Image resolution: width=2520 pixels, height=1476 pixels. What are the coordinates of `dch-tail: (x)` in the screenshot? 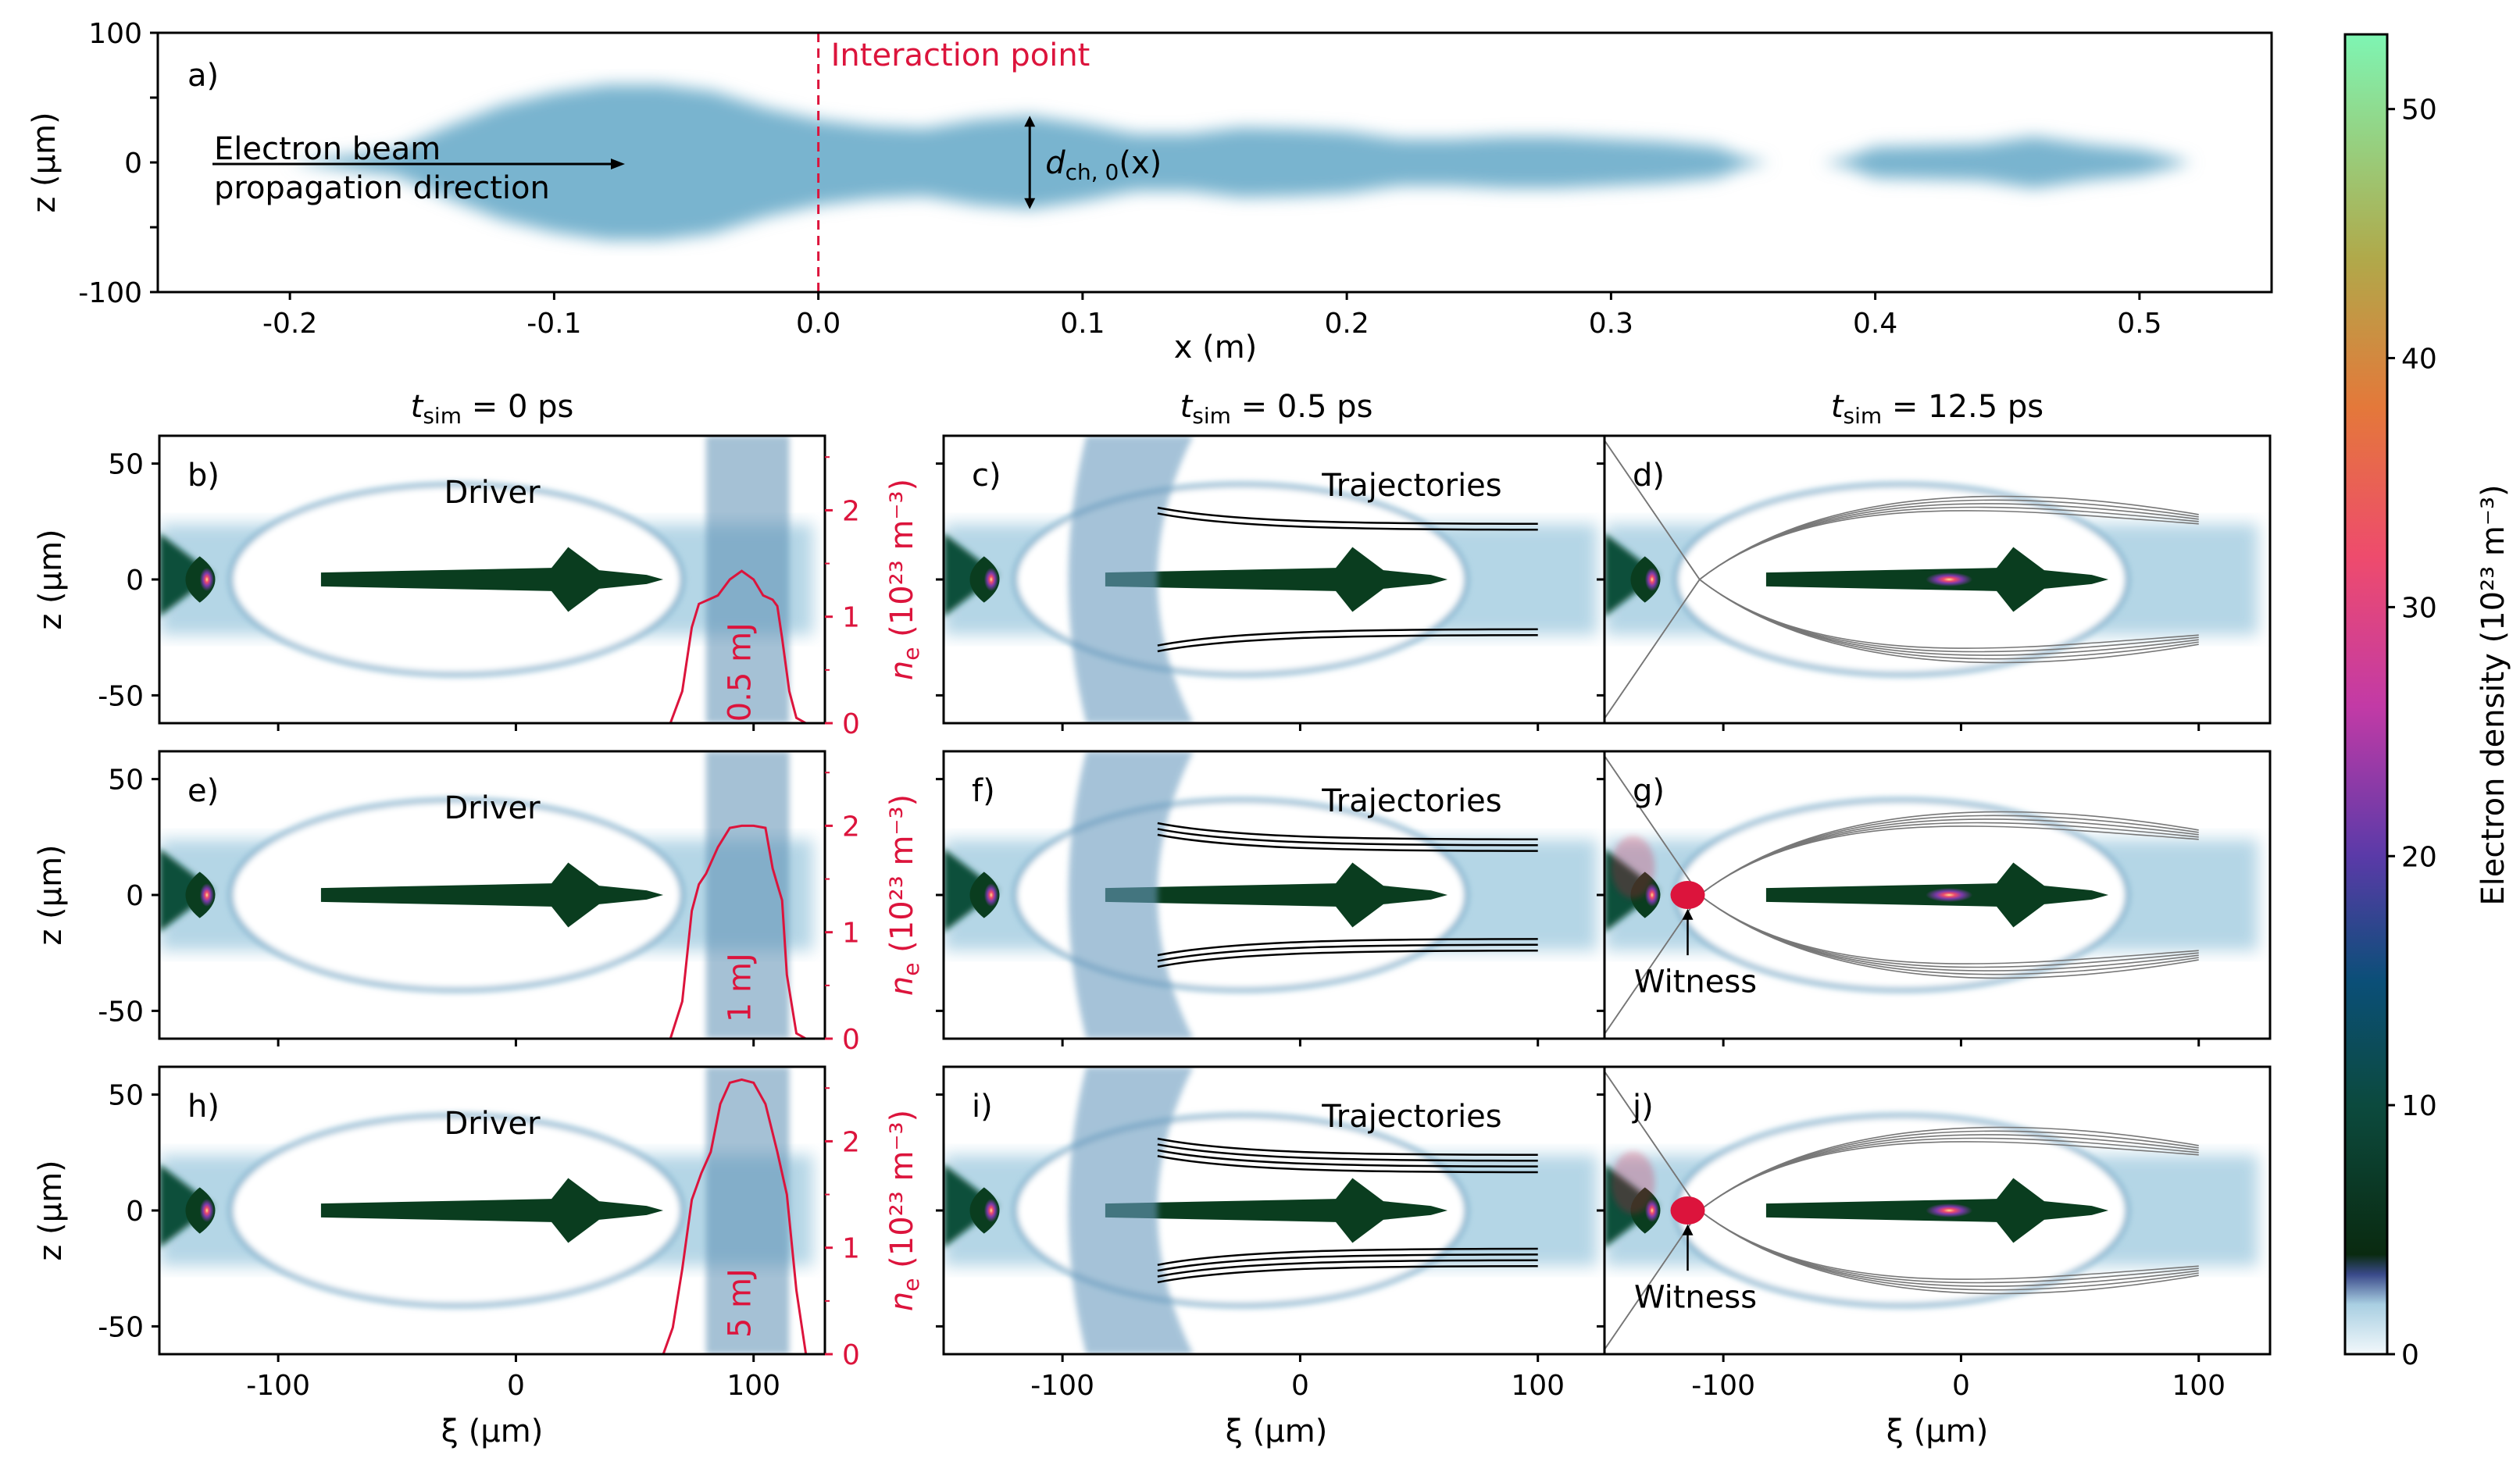 It's located at (1140, 163).